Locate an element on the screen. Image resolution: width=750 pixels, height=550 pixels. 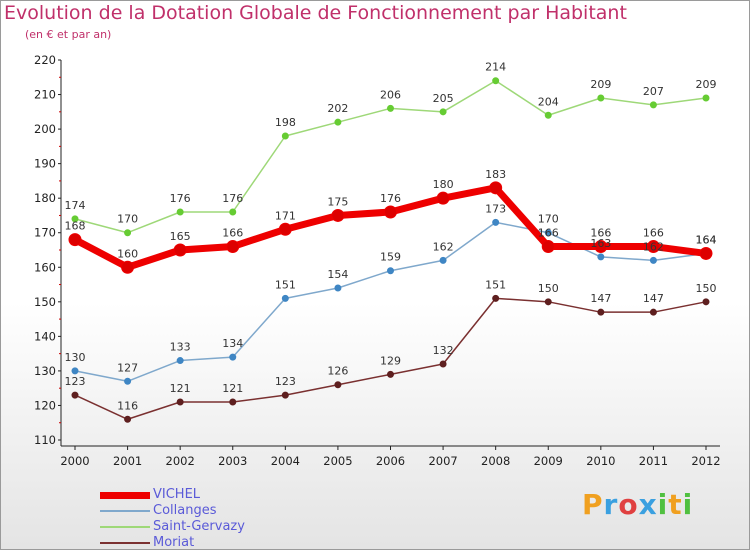
legend-label-vichel: VICHEL is located at coordinates (177, 494).